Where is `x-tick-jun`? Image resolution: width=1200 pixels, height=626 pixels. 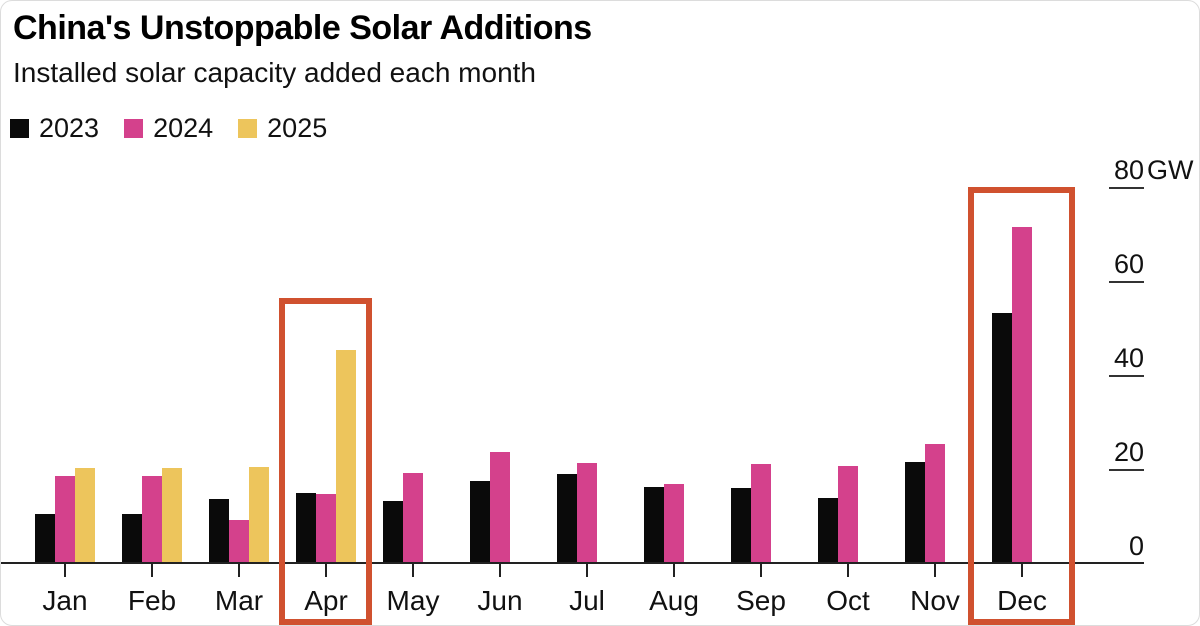 x-tick-jun is located at coordinates (500, 570).